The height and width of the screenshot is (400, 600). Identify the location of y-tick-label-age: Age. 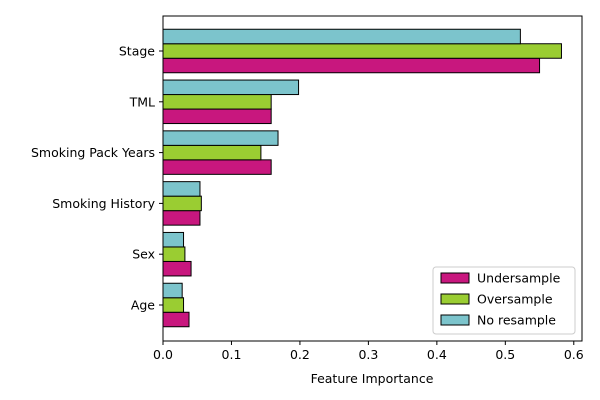
(143, 305).